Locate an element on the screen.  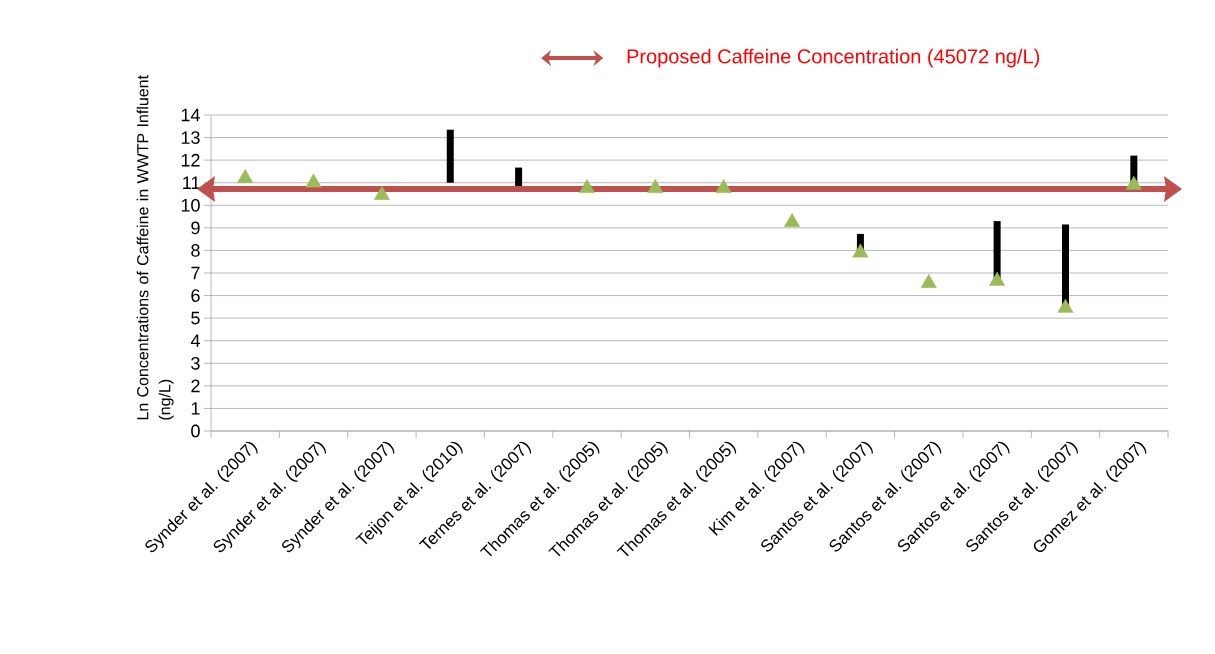
y-tick-label: 12 is located at coordinates (190, 160).